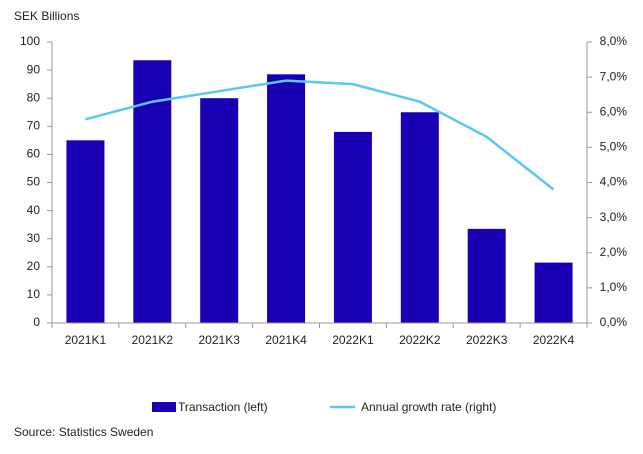  Describe the element at coordinates (34, 69) in the screenshot. I see `y-tick-label: 90` at that location.